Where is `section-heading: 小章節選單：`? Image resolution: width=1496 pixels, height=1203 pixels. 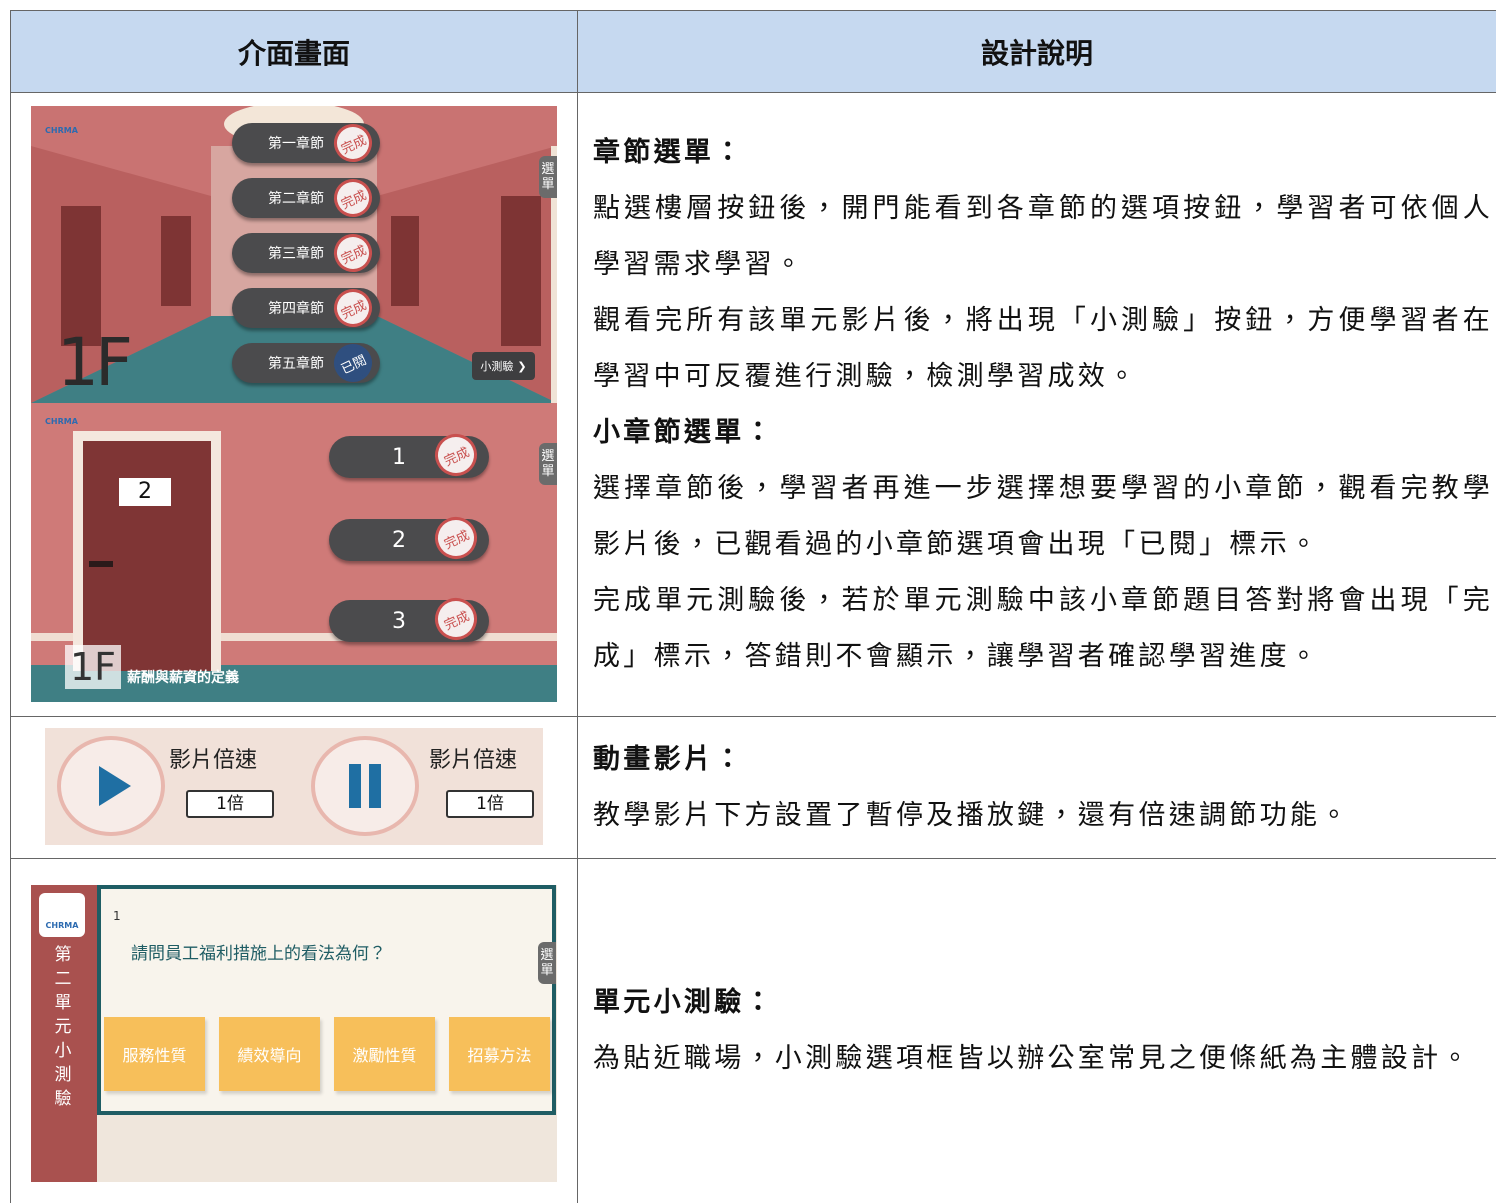
section-heading: 小章節選單： is located at coordinates (684, 432).